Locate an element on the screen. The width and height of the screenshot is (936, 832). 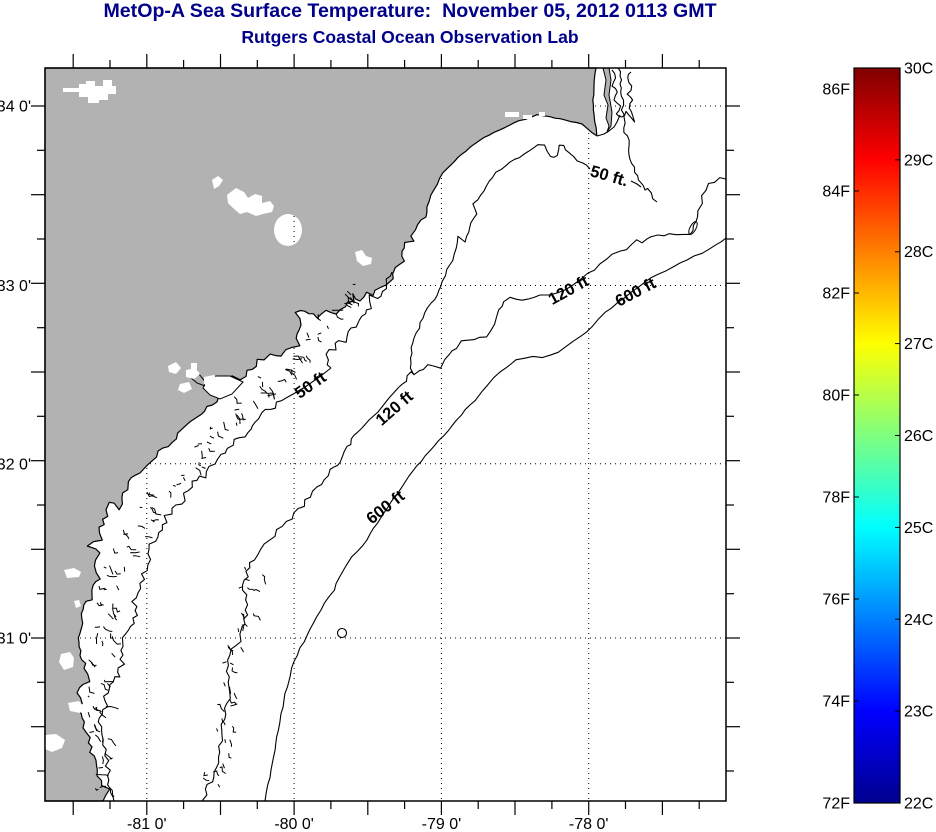
svg-text: 72F is located at coordinates (836, 804).